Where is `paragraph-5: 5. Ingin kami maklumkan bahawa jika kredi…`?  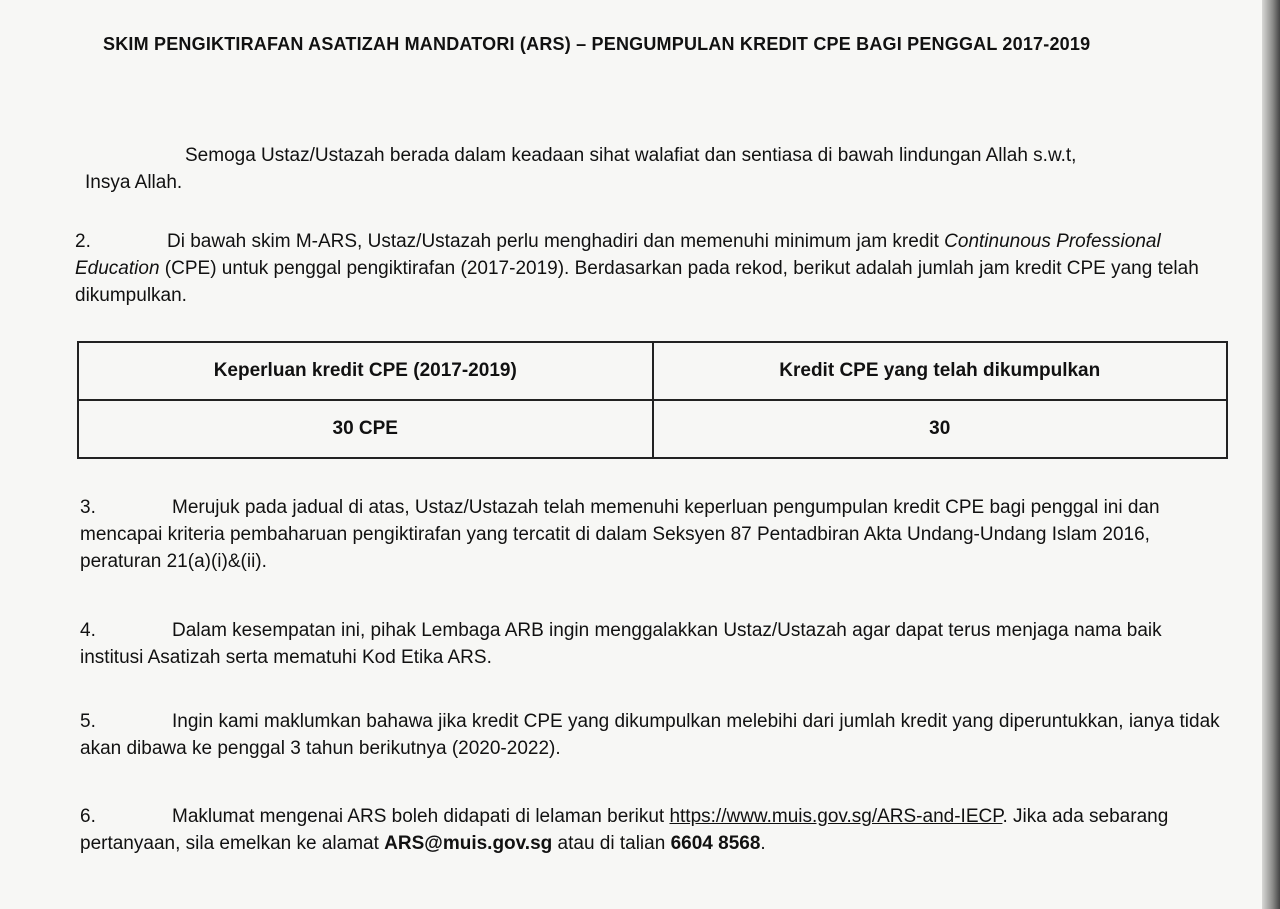
paragraph-5: 5. Ingin kami maklumkan bahawa jika kredi… is located at coordinates (655, 735).